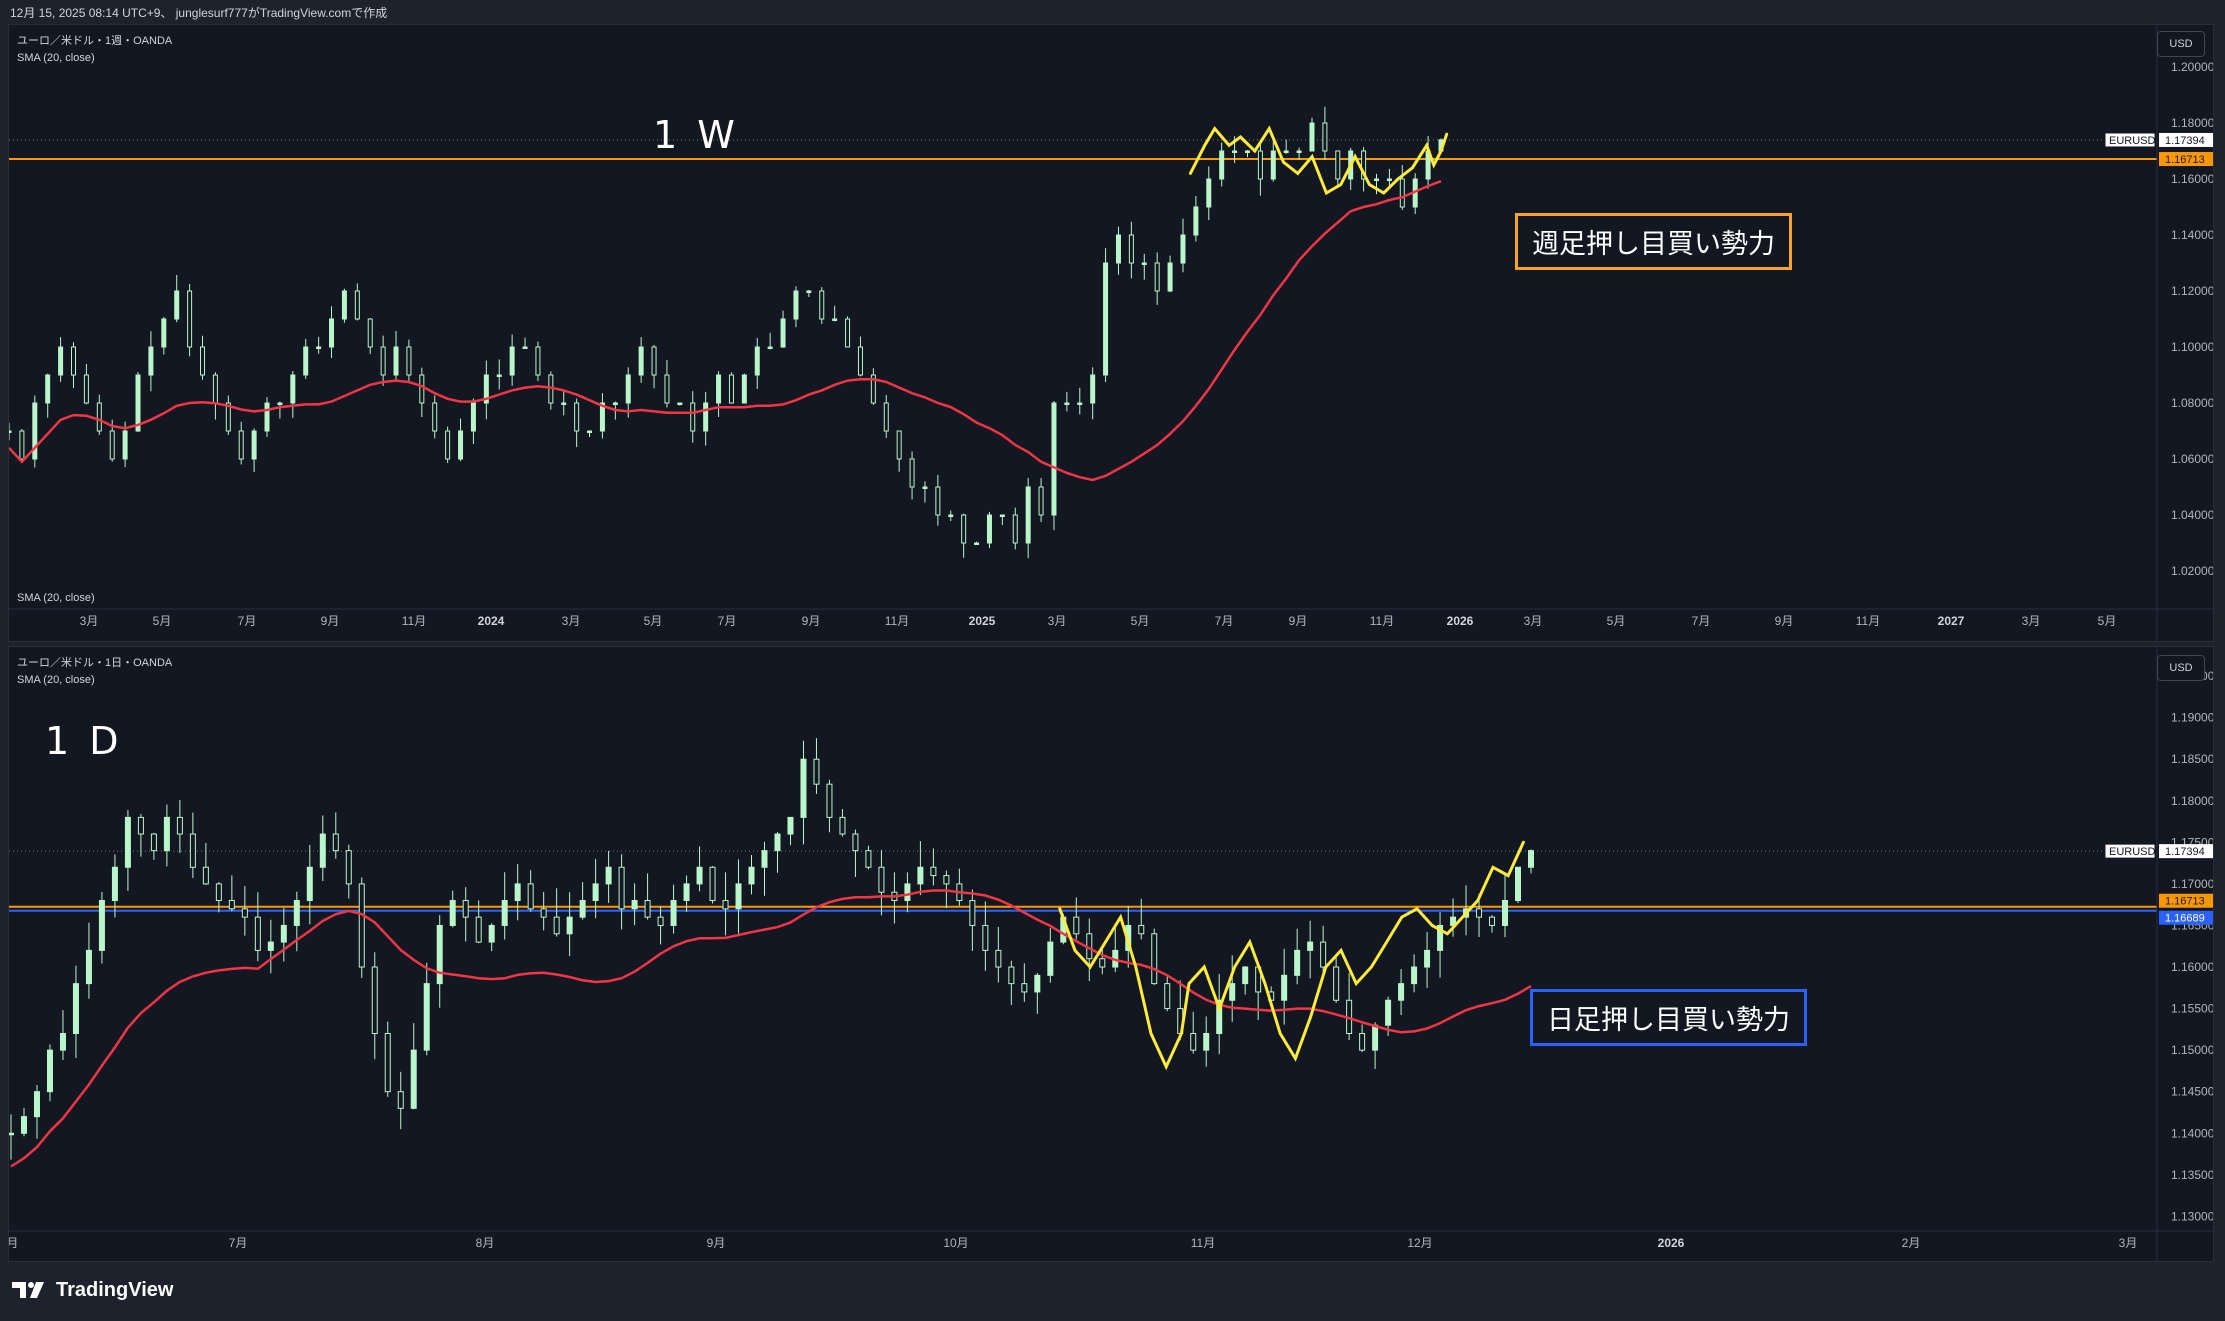 The height and width of the screenshot is (1321, 2225). What do you see at coordinates (2192, 515) in the screenshot?
I see `price-axis-tick: 1.04000` at bounding box center [2192, 515].